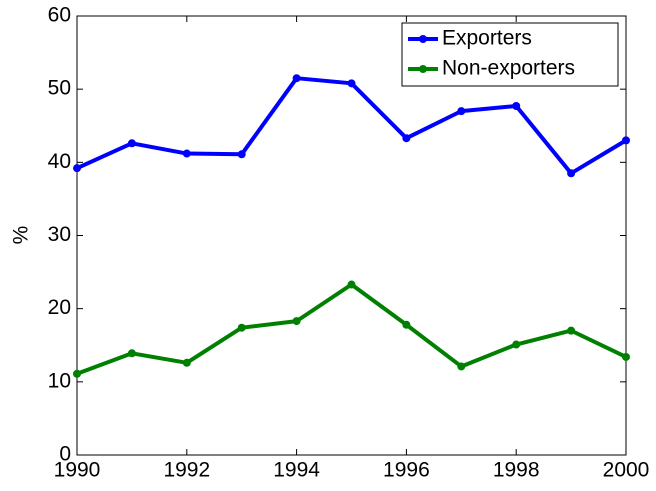  I want to click on y-tick-label: 20, so click(59, 307).